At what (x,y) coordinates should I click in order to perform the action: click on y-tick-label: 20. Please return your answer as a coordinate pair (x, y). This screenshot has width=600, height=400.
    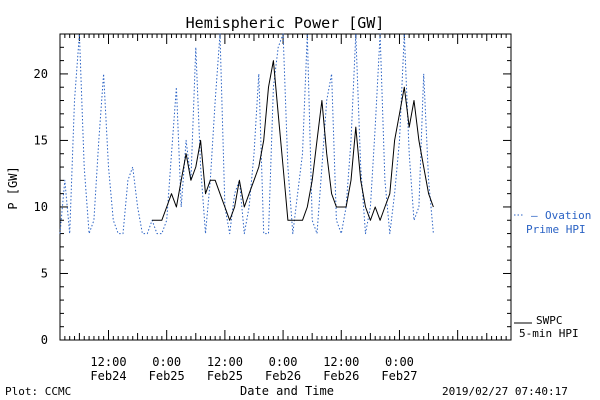
    Looking at the image, I should click on (41, 74).